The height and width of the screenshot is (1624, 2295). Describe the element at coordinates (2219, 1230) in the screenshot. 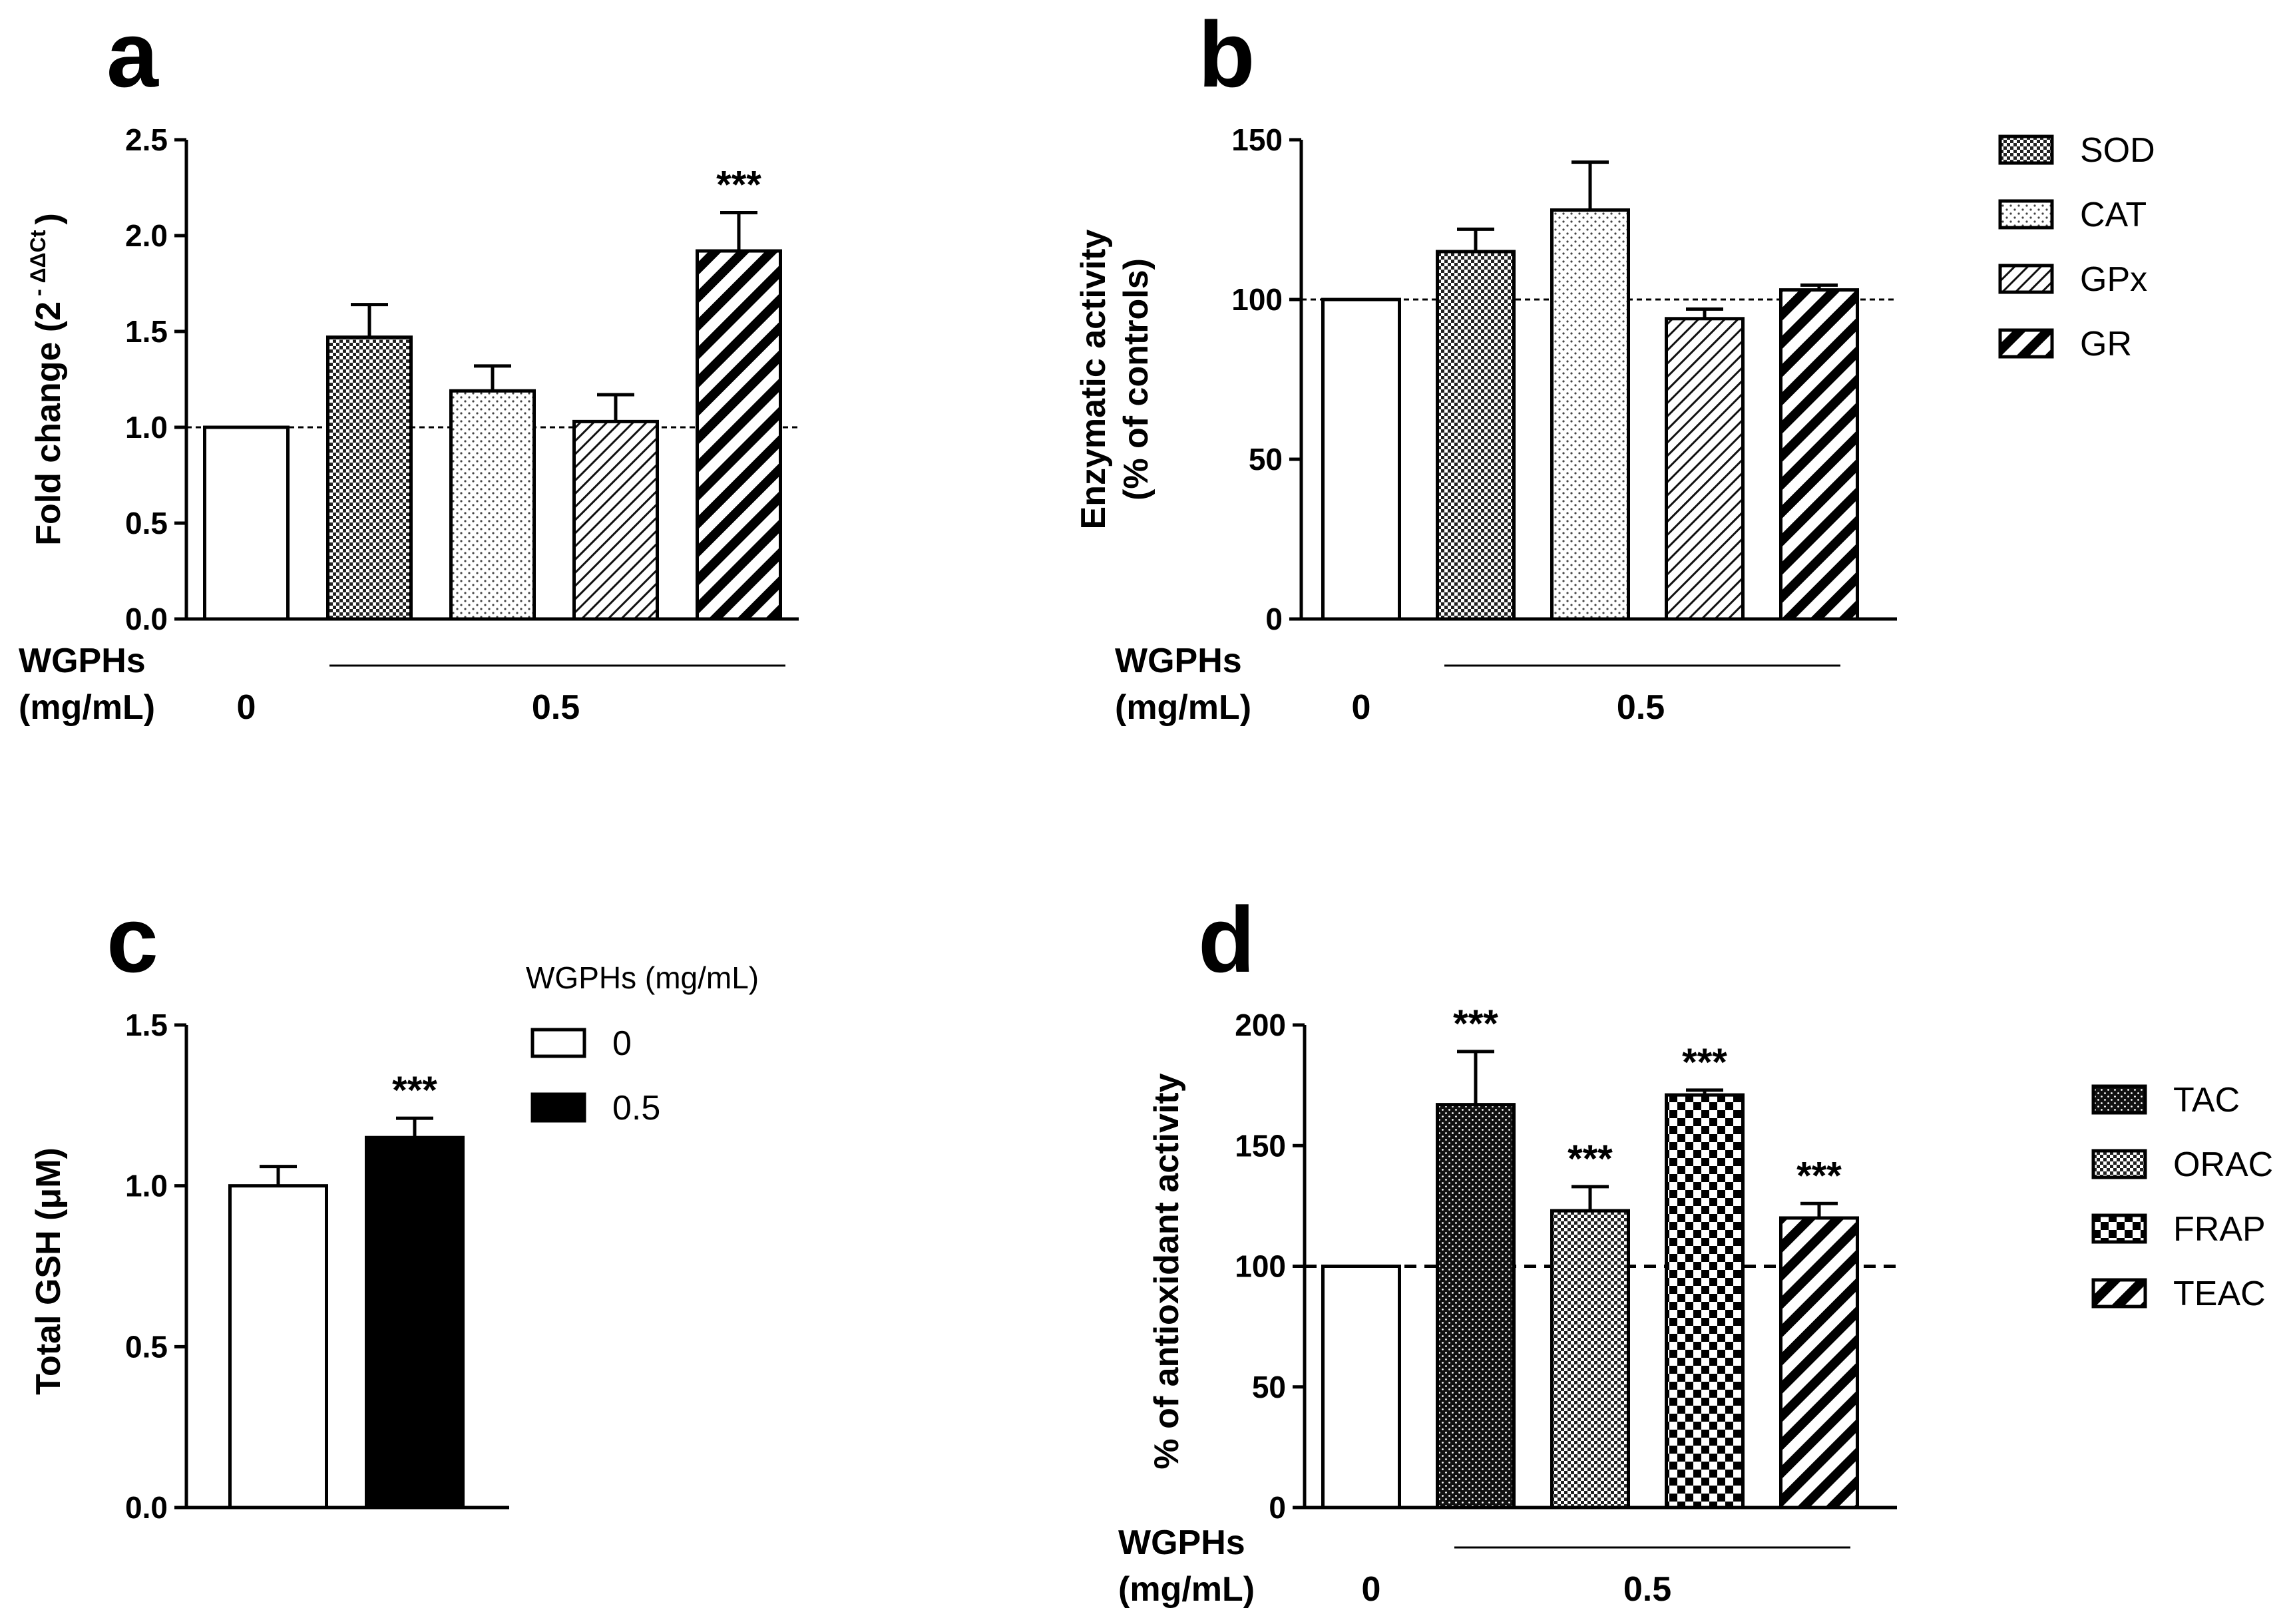

I see `legend-label: FRAP` at that location.